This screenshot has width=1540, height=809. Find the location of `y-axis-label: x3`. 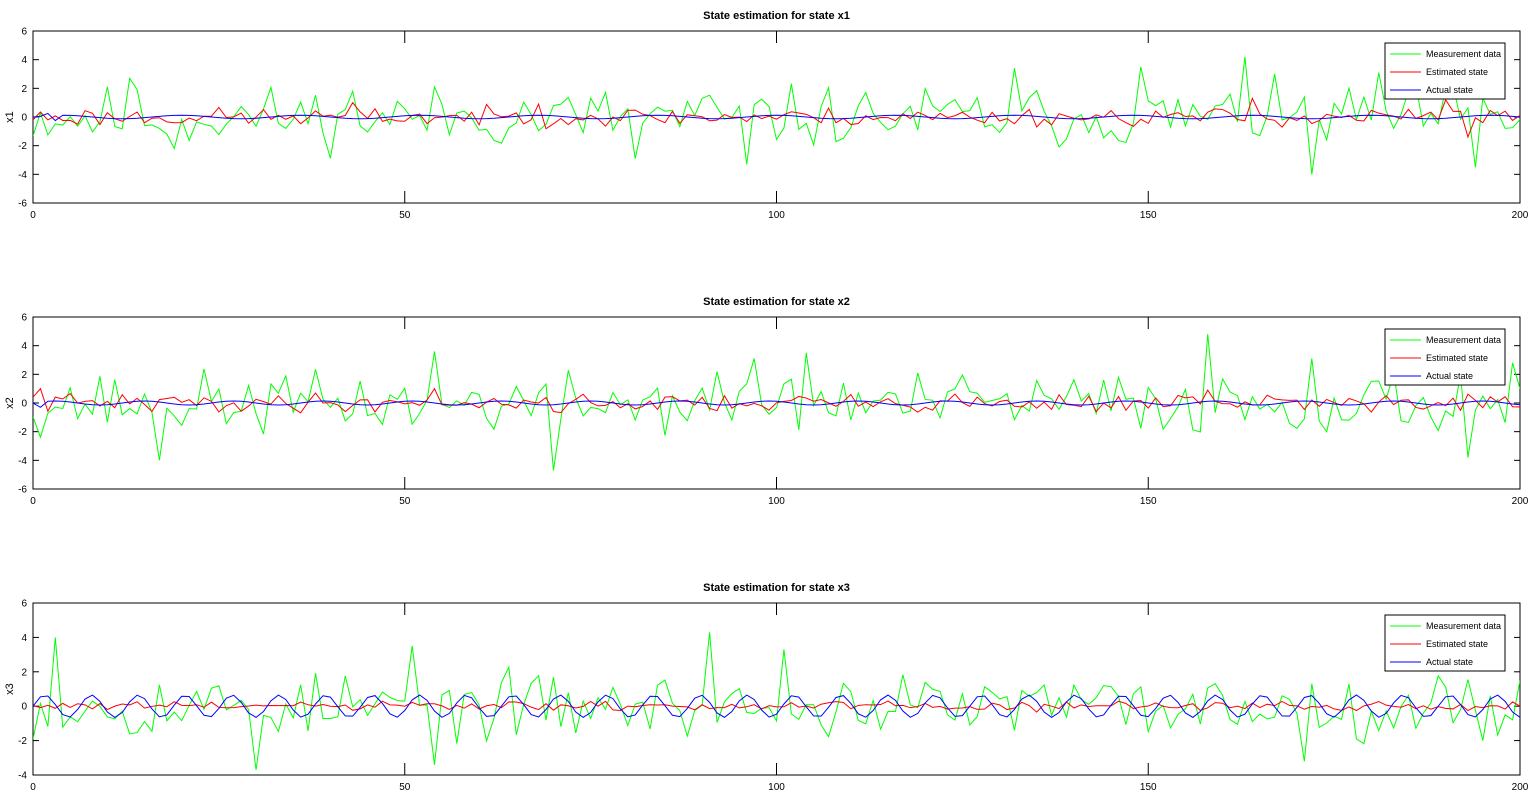

y-axis-label: x3 is located at coordinates (10, 689).